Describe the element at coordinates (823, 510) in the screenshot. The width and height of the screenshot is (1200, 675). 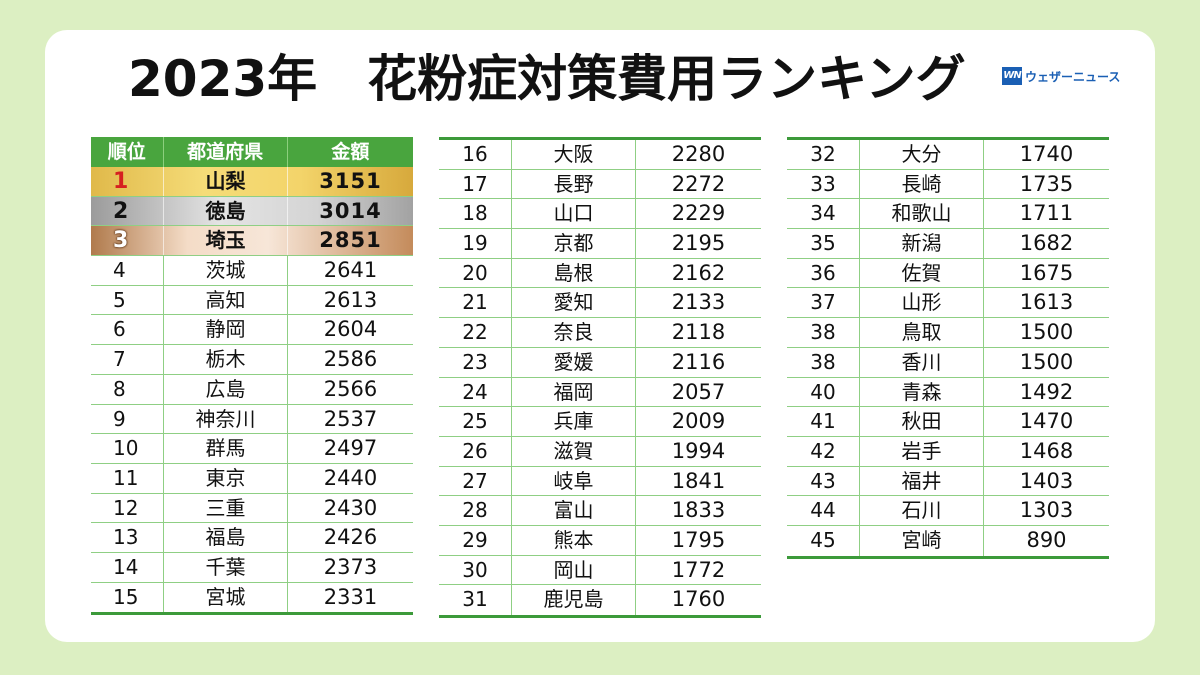
I see `rank-cell: 44` at that location.